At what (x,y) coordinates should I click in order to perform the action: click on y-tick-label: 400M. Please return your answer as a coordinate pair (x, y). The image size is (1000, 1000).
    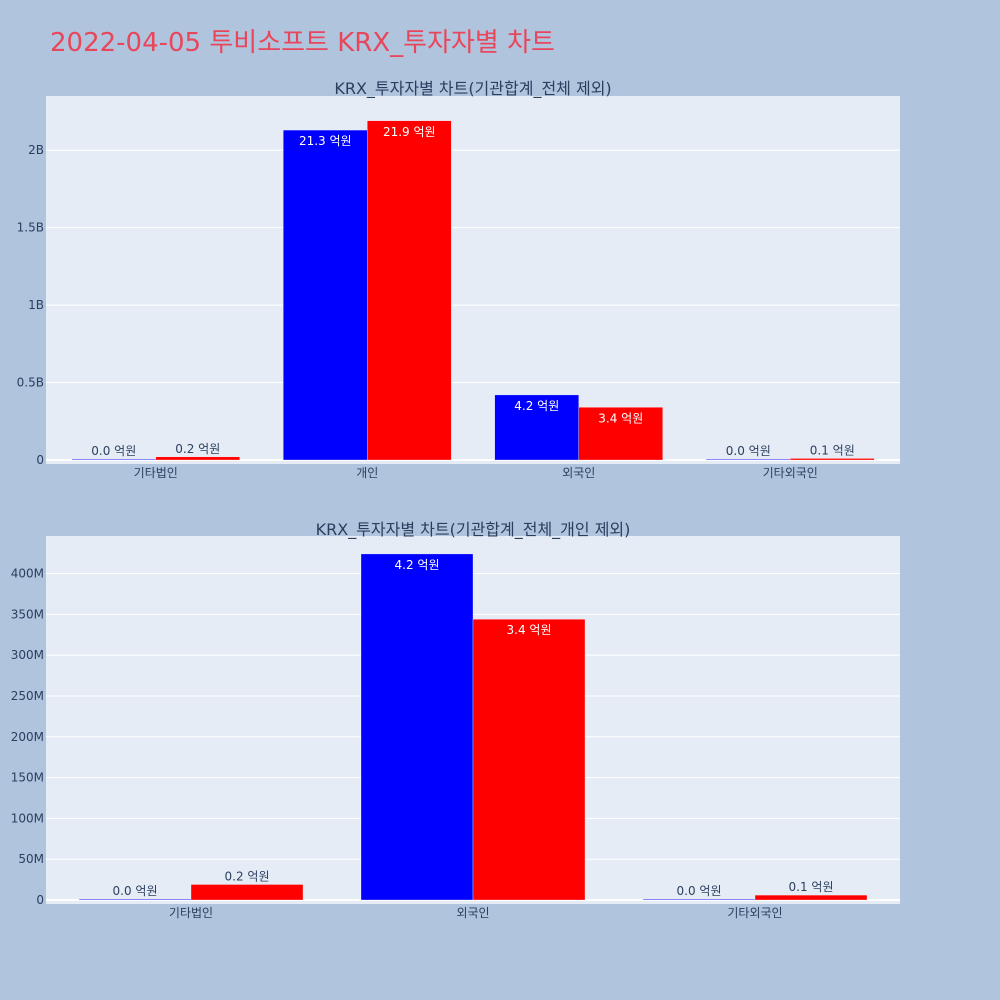
    Looking at the image, I should click on (27, 574).